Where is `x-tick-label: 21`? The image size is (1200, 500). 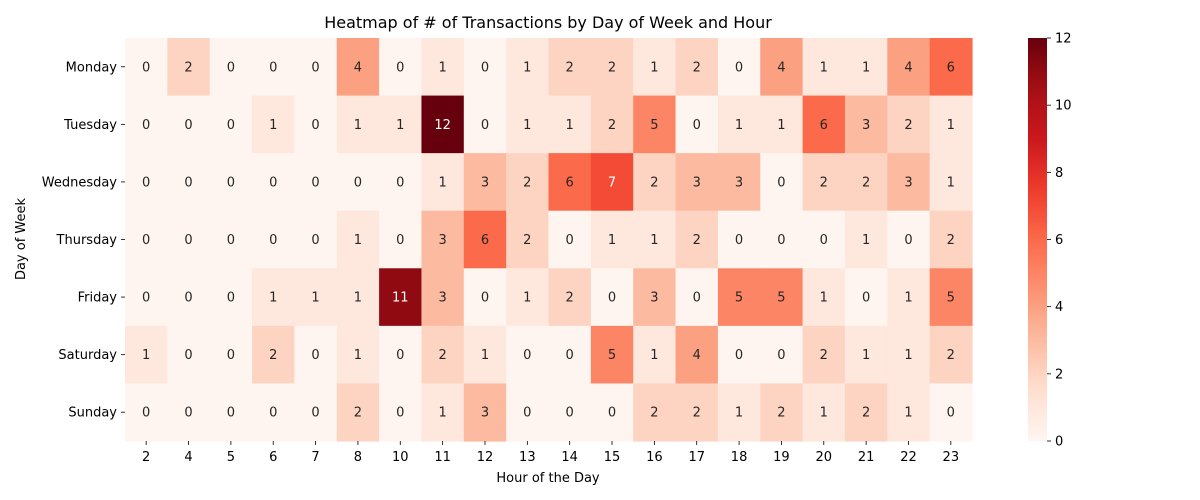
x-tick-label: 21 is located at coordinates (866, 457).